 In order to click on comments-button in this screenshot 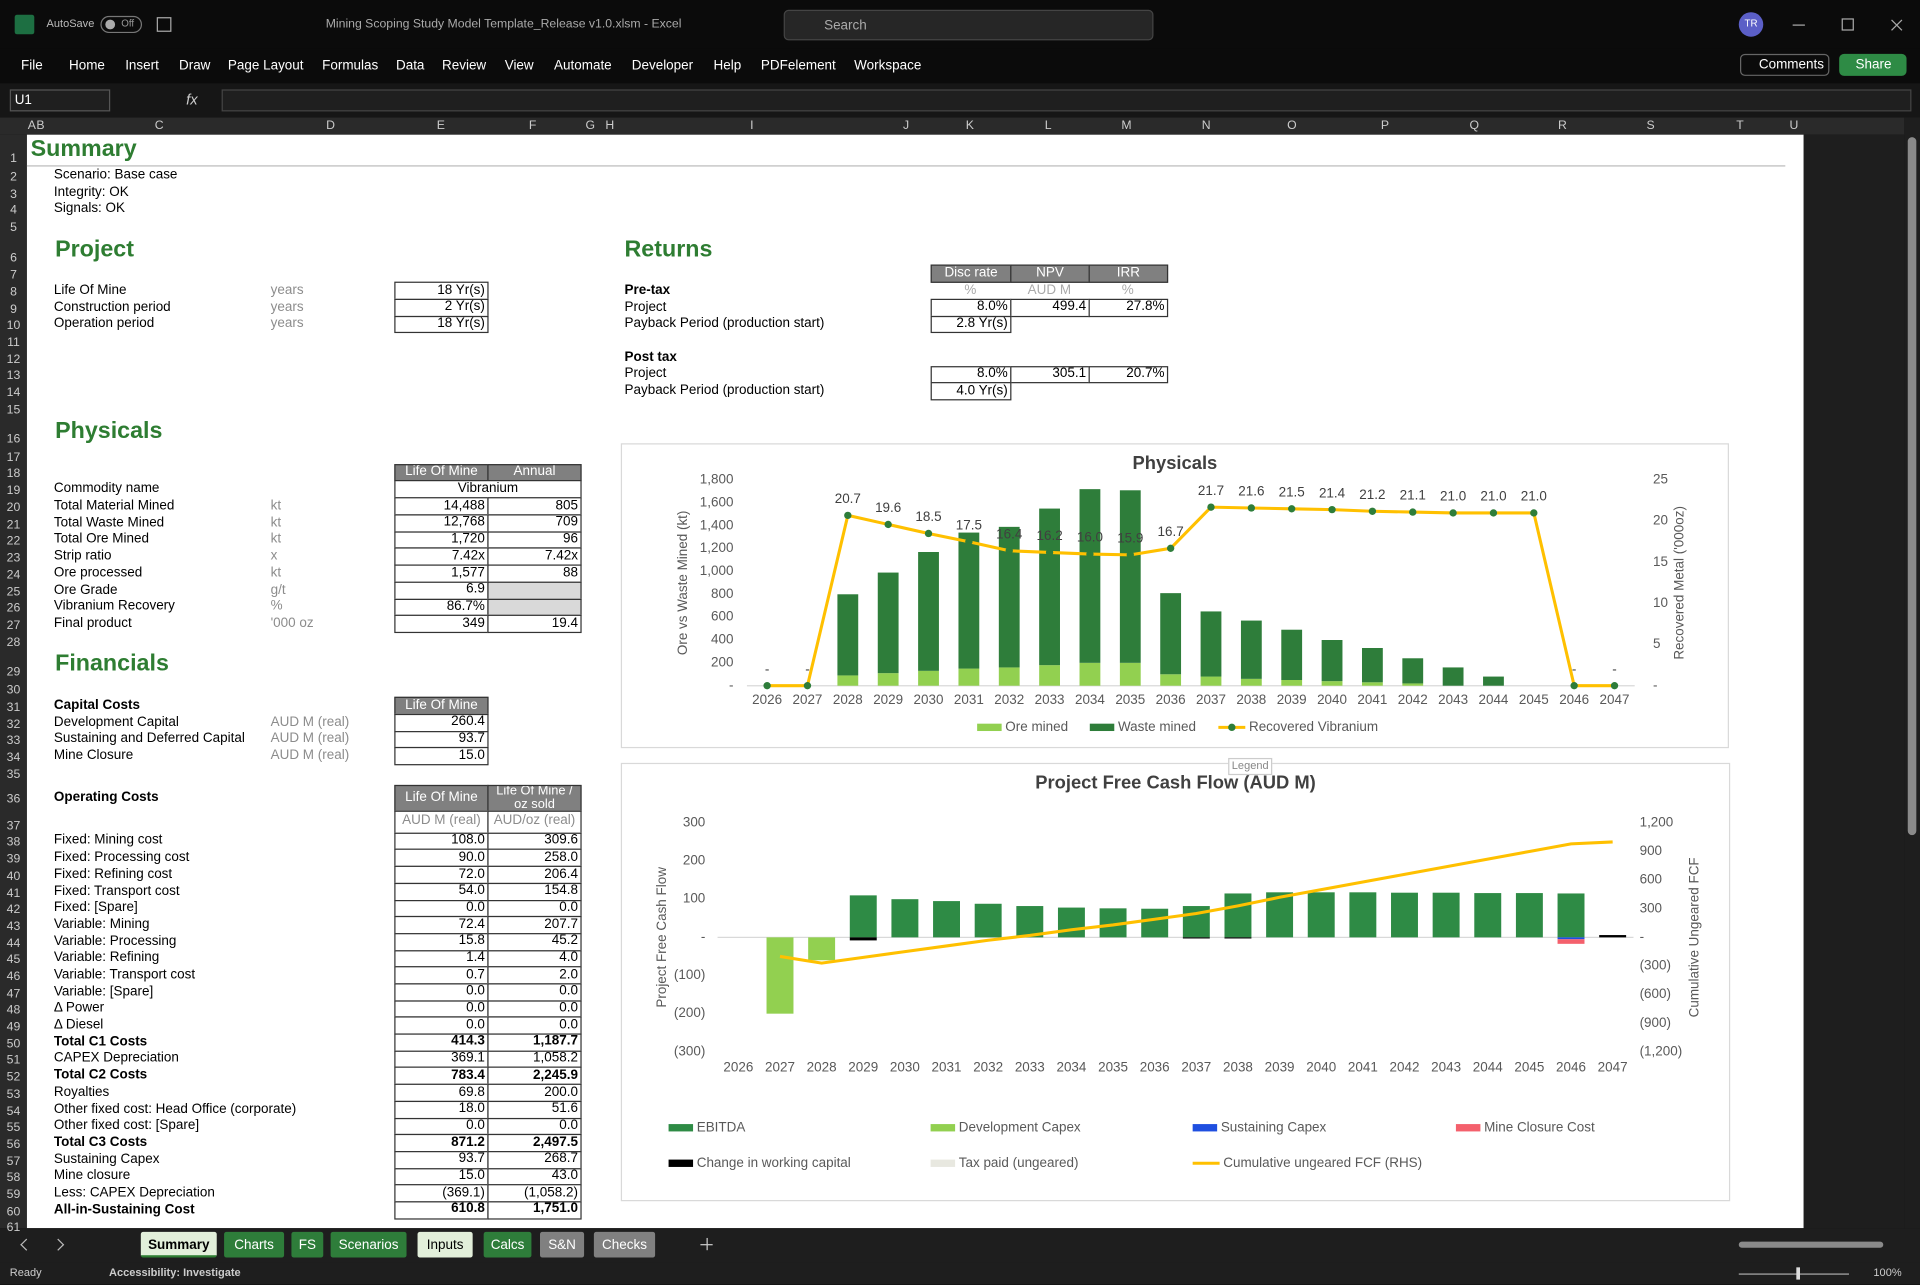, I will do `click(1785, 64)`.